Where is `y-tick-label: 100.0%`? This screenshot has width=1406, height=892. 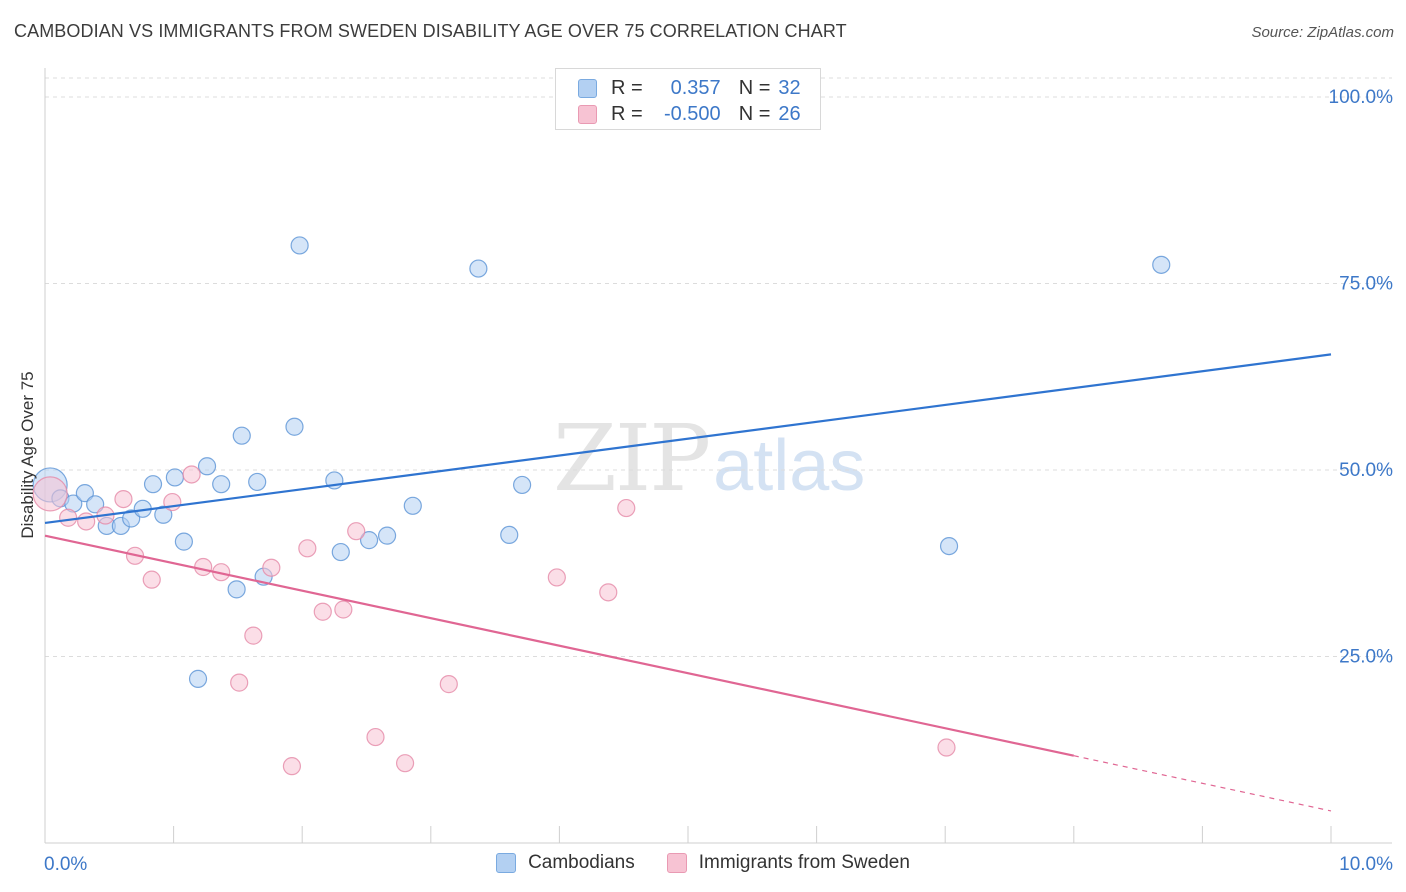
y-tick-label: 100.0% is located at coordinates (1361, 97).